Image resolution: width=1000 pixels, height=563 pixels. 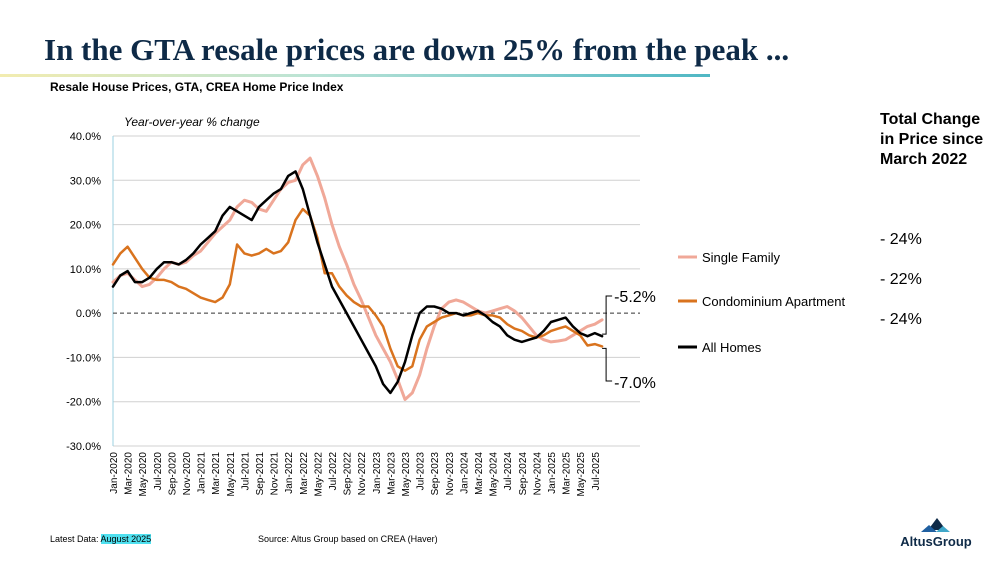 What do you see at coordinates (348, 474) in the screenshot?
I see `x-tick-label: Sep-2022` at bounding box center [348, 474].